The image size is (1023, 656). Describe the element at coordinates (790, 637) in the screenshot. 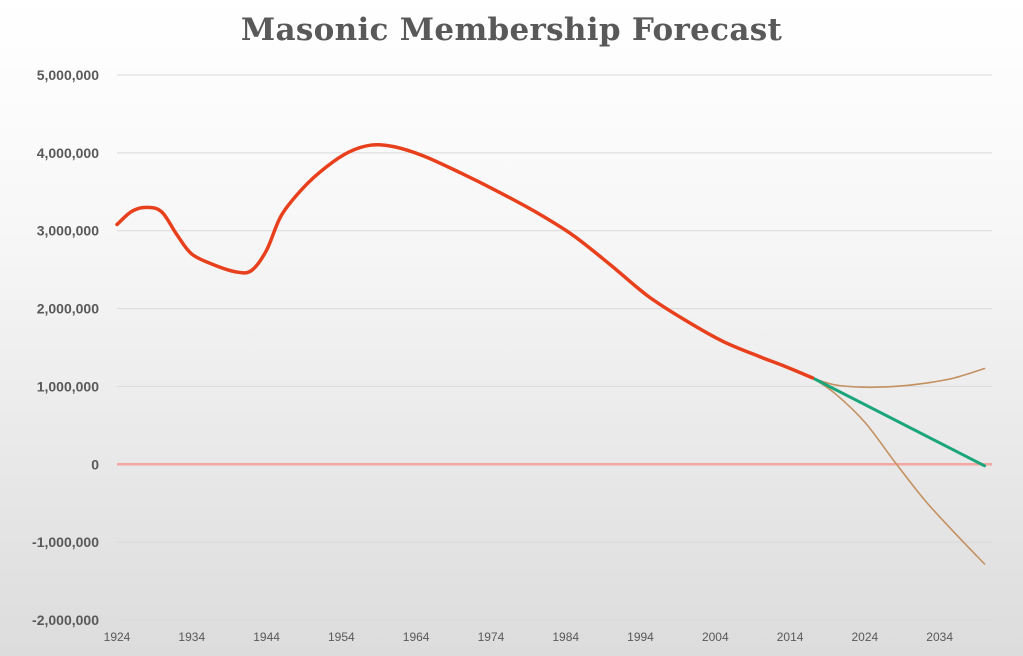

I see `x-tick-label: 2014` at that location.